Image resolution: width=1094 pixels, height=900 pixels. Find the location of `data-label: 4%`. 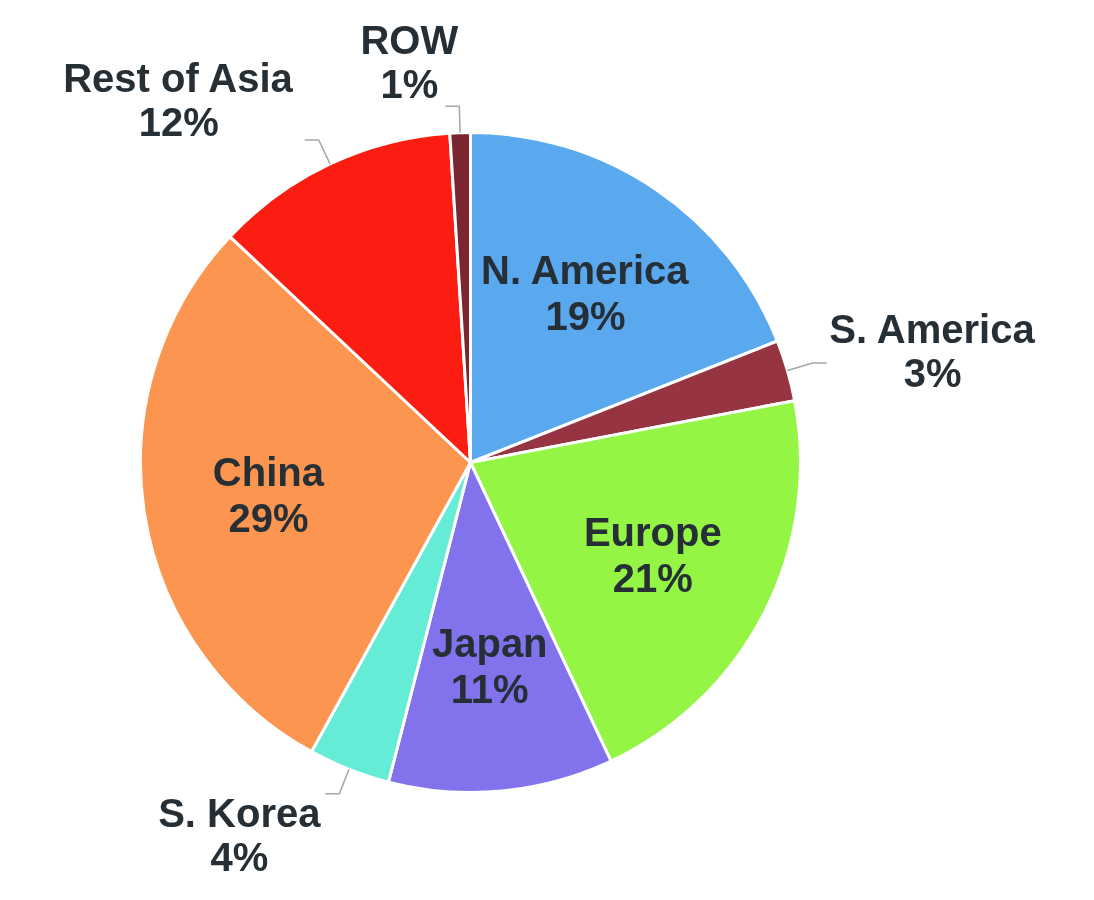

data-label: 4% is located at coordinates (239, 856).